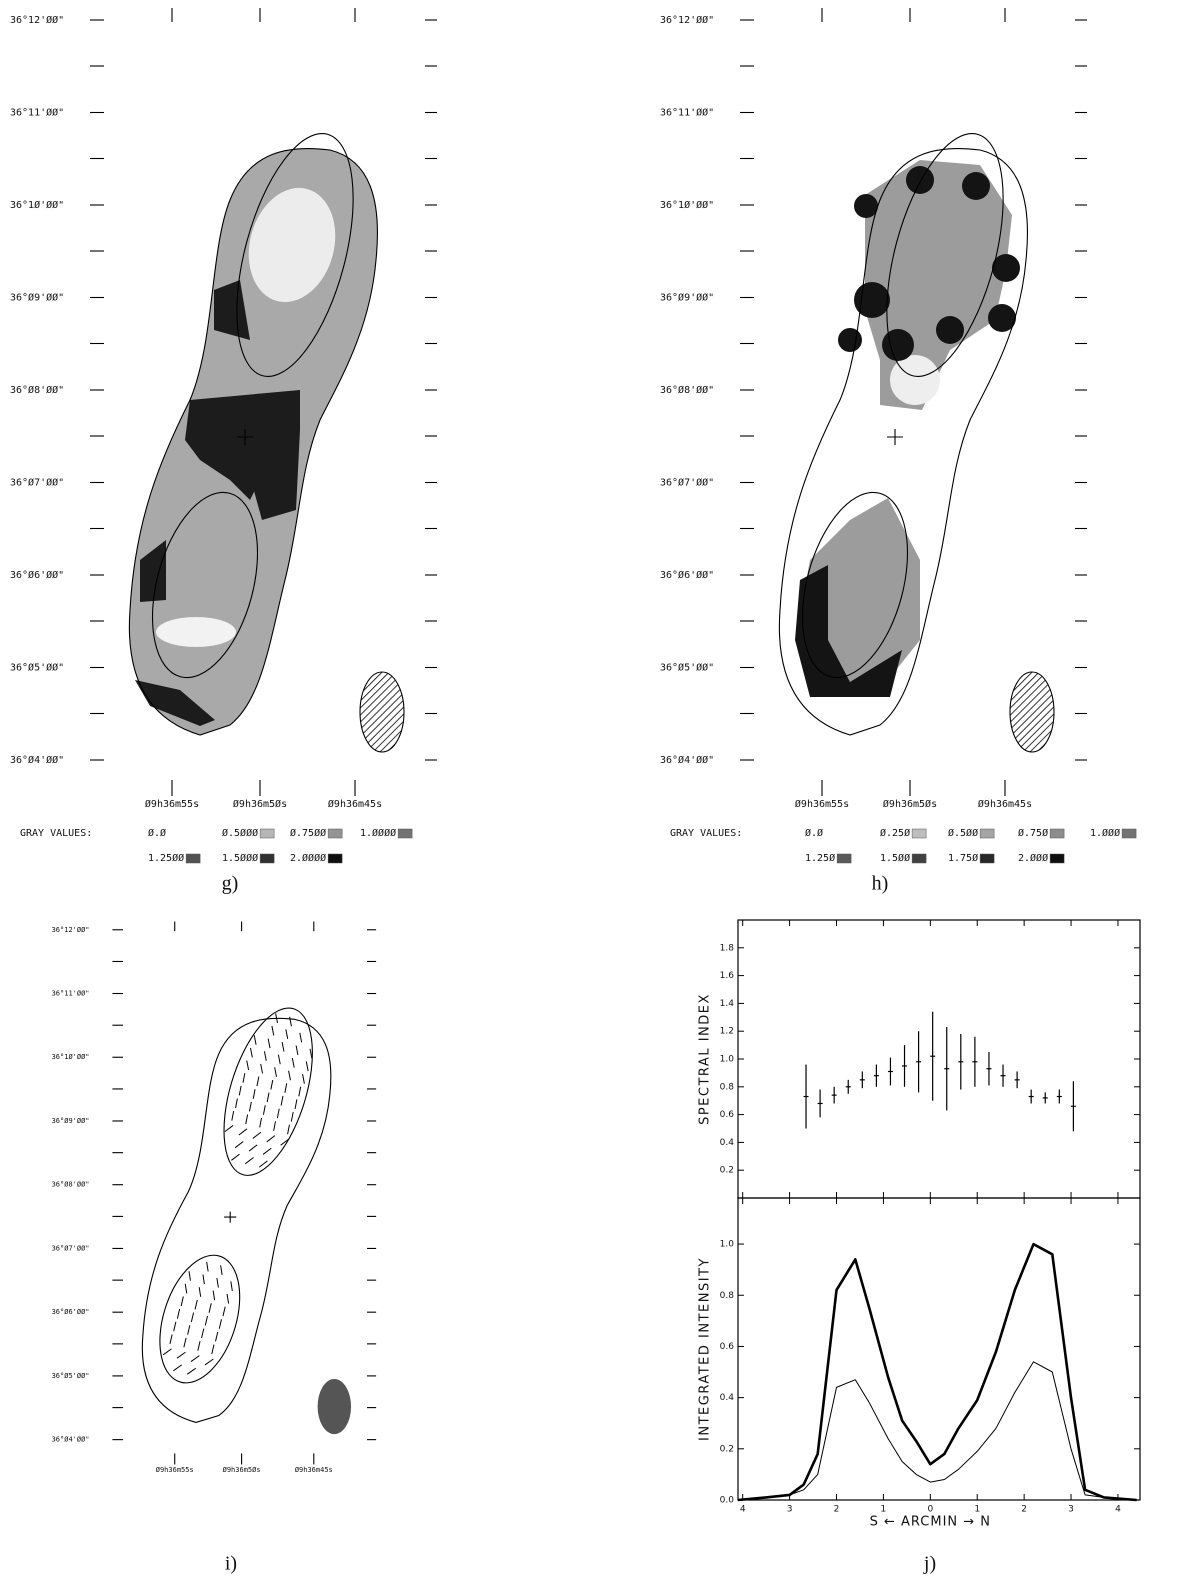  Describe the element at coordinates (308, 833) in the screenshot. I see `gray-value: Ø.75ØØ` at that location.